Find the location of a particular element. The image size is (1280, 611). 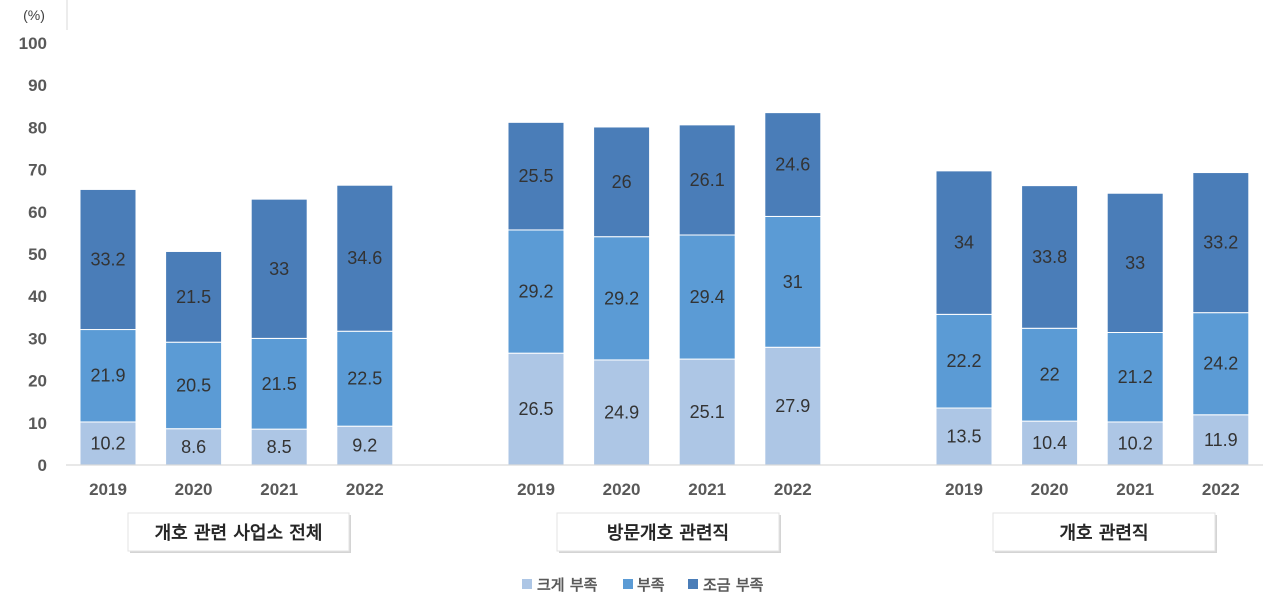

y-tick-label: 30 is located at coordinates (37, 338).